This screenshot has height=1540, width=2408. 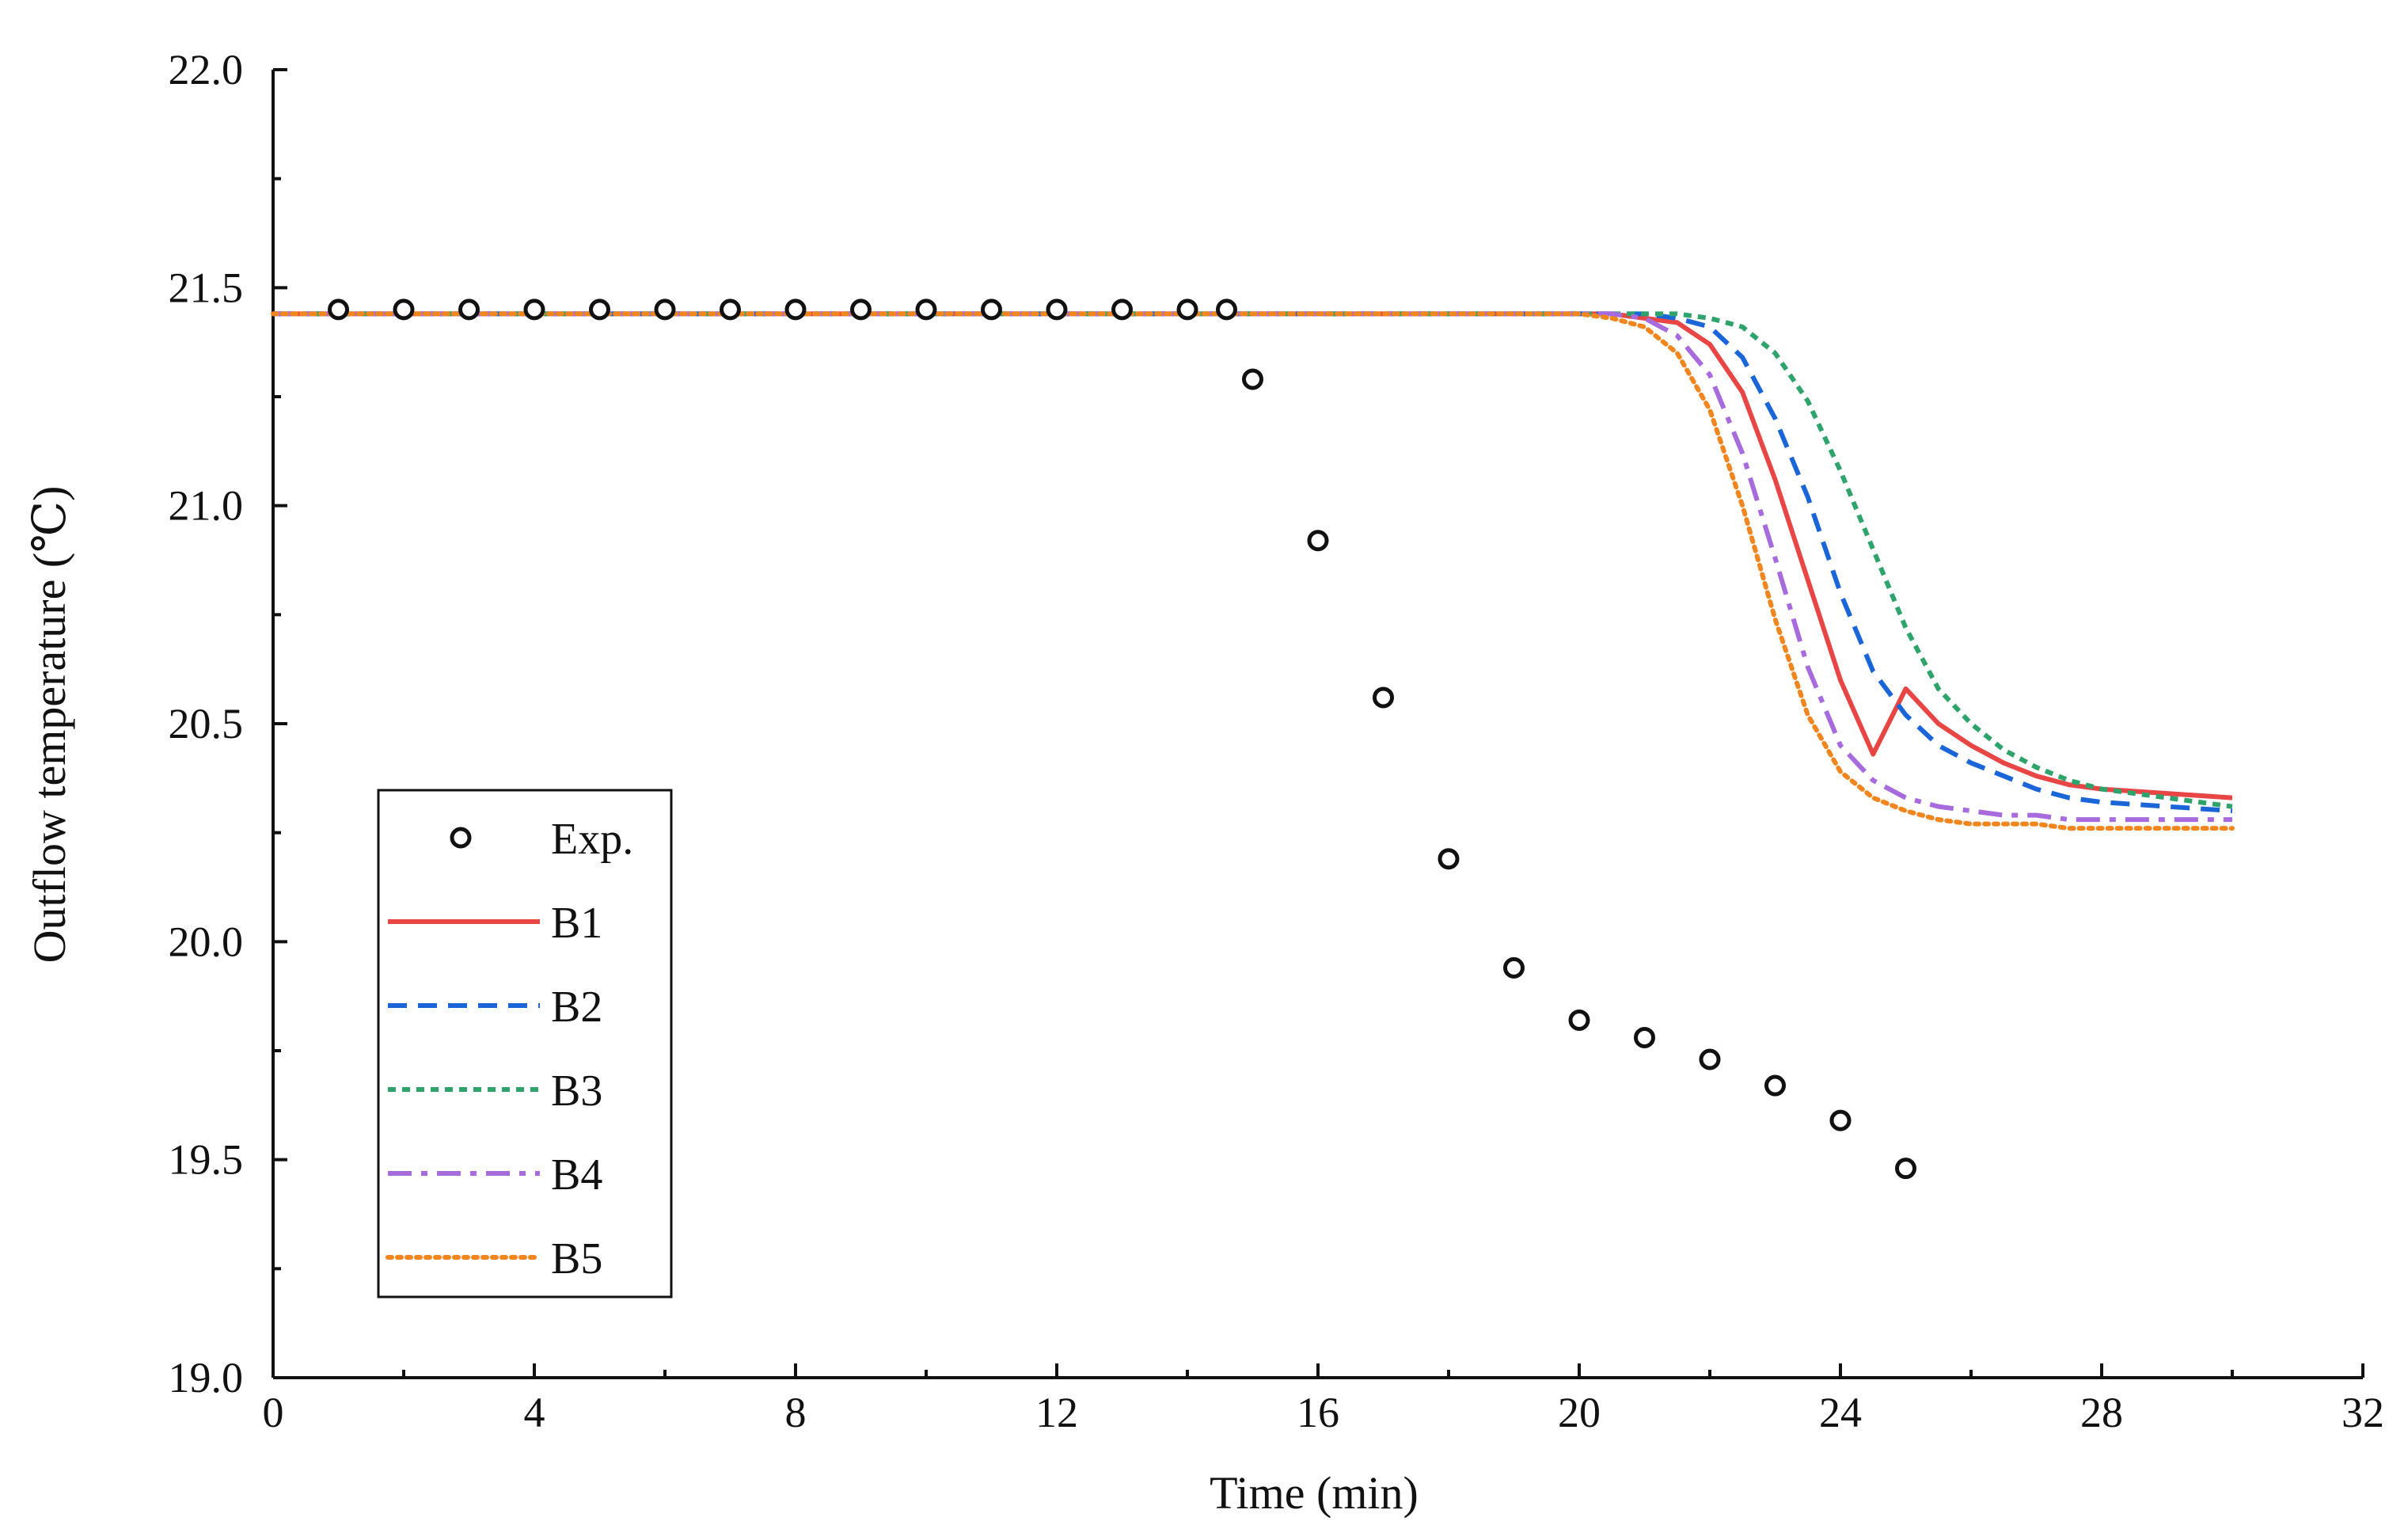 I want to click on y-tick-label: 22.0, so click(x=206, y=69).